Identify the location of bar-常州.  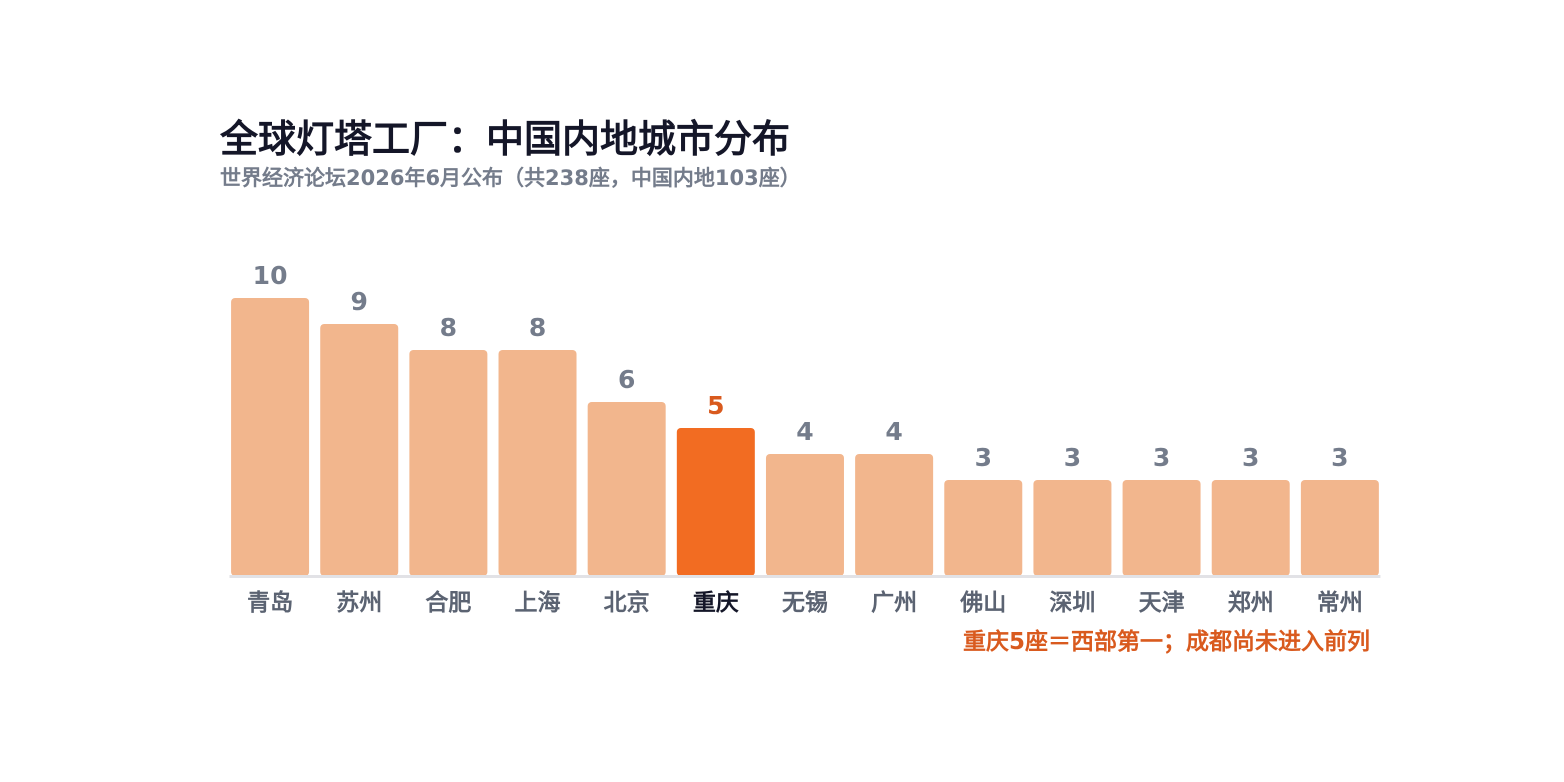
(1339, 528).